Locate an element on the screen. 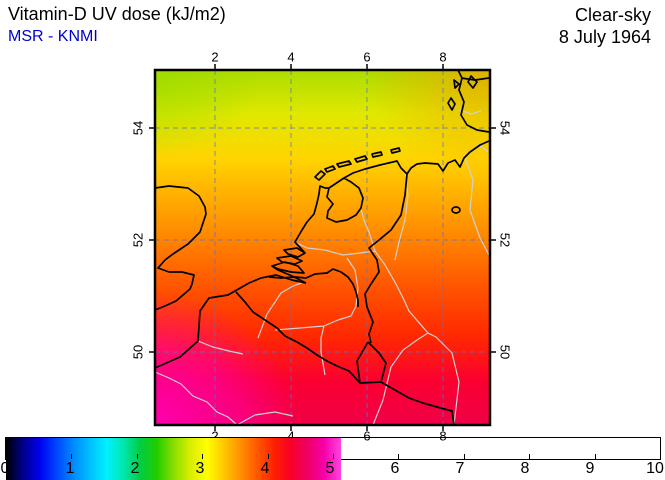 This screenshot has height=480, width=665. lat-tick-right: 54 is located at coordinates (505, 128).